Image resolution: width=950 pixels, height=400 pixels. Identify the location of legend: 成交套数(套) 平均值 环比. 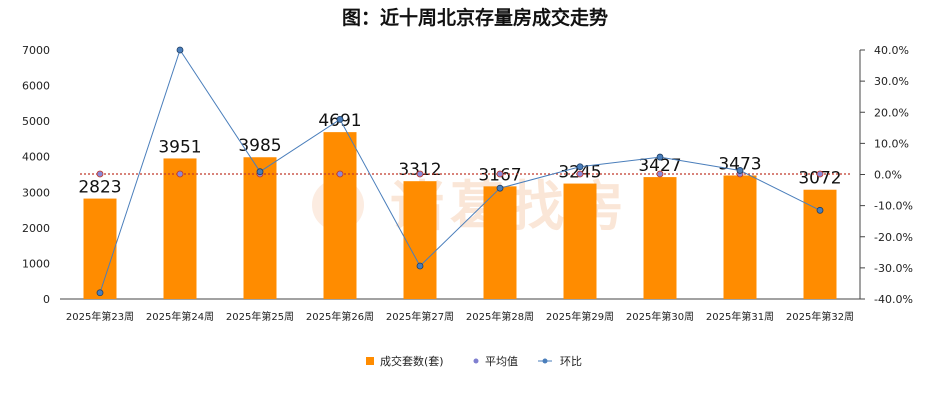
(474, 361).